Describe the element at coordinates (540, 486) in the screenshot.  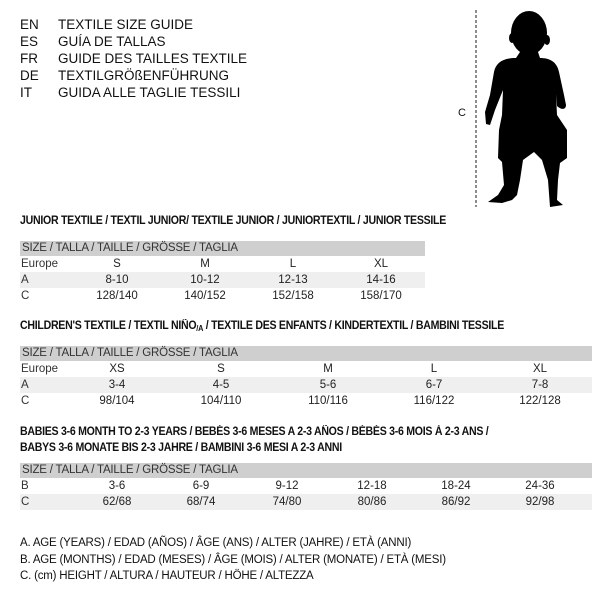
I see `cell: 24-36` at that location.